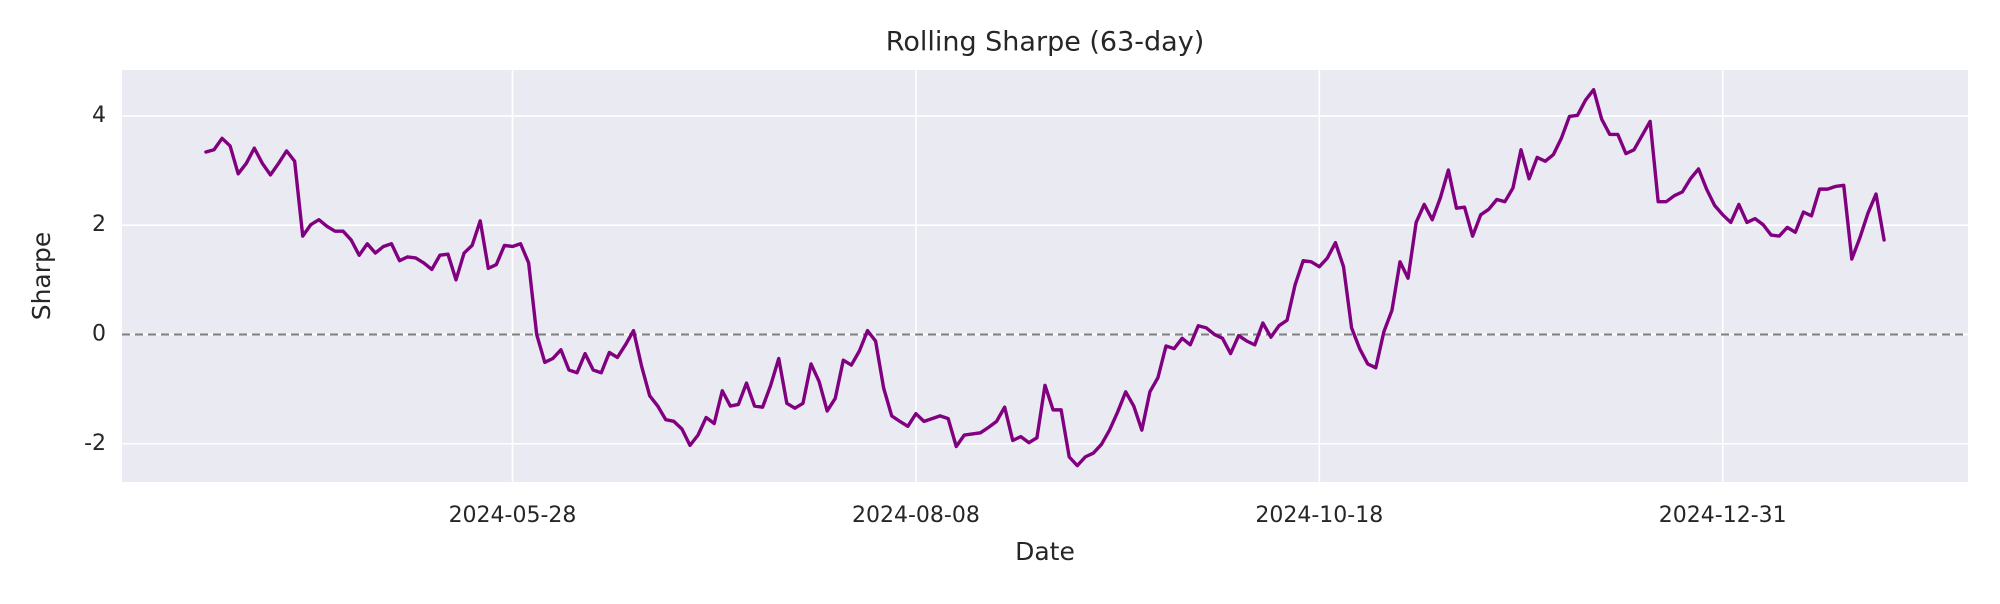  What do you see at coordinates (916, 515) in the screenshot?
I see `x-tick-label: 2024-08-08` at bounding box center [916, 515].